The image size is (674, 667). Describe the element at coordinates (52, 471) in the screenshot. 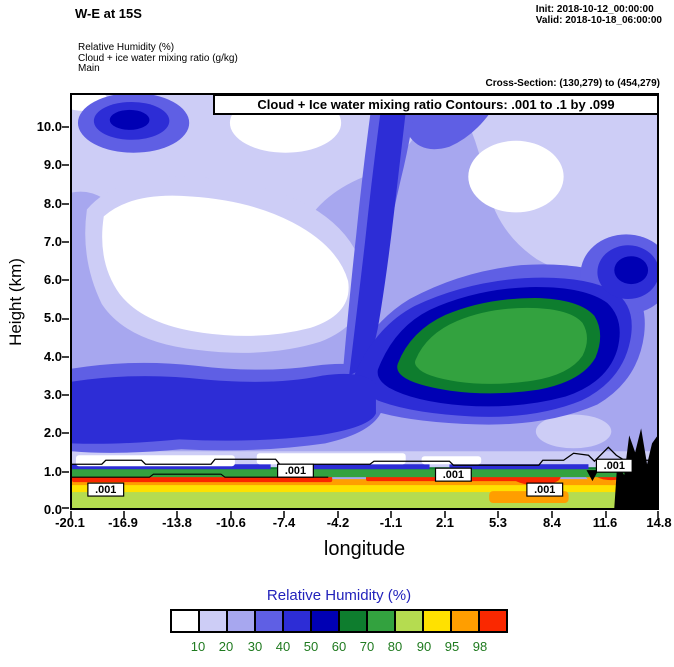

I see `y-tick-label: 1.0` at that location.